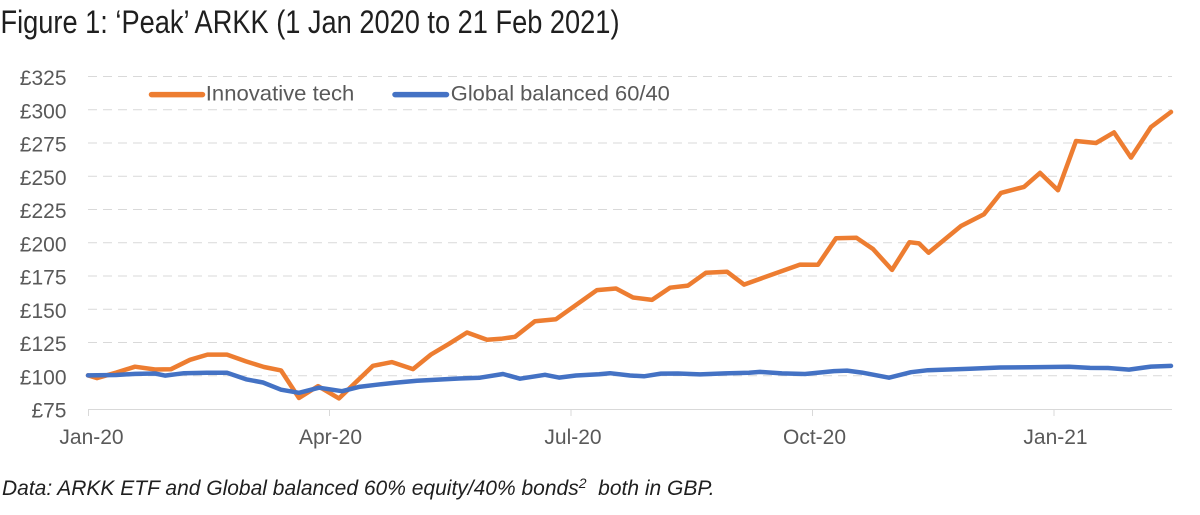  I want to click on svg-text: £125, so click(43, 344).